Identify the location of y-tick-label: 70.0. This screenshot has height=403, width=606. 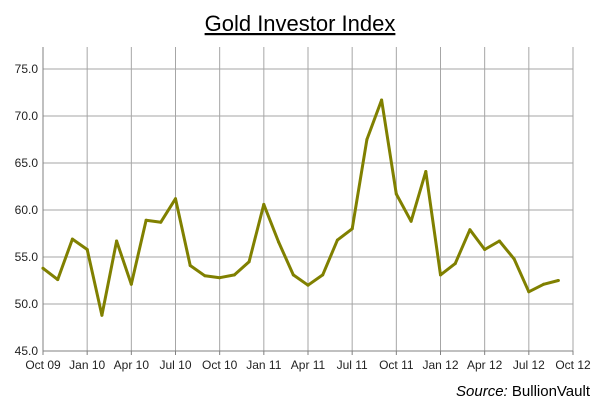
(27, 116).